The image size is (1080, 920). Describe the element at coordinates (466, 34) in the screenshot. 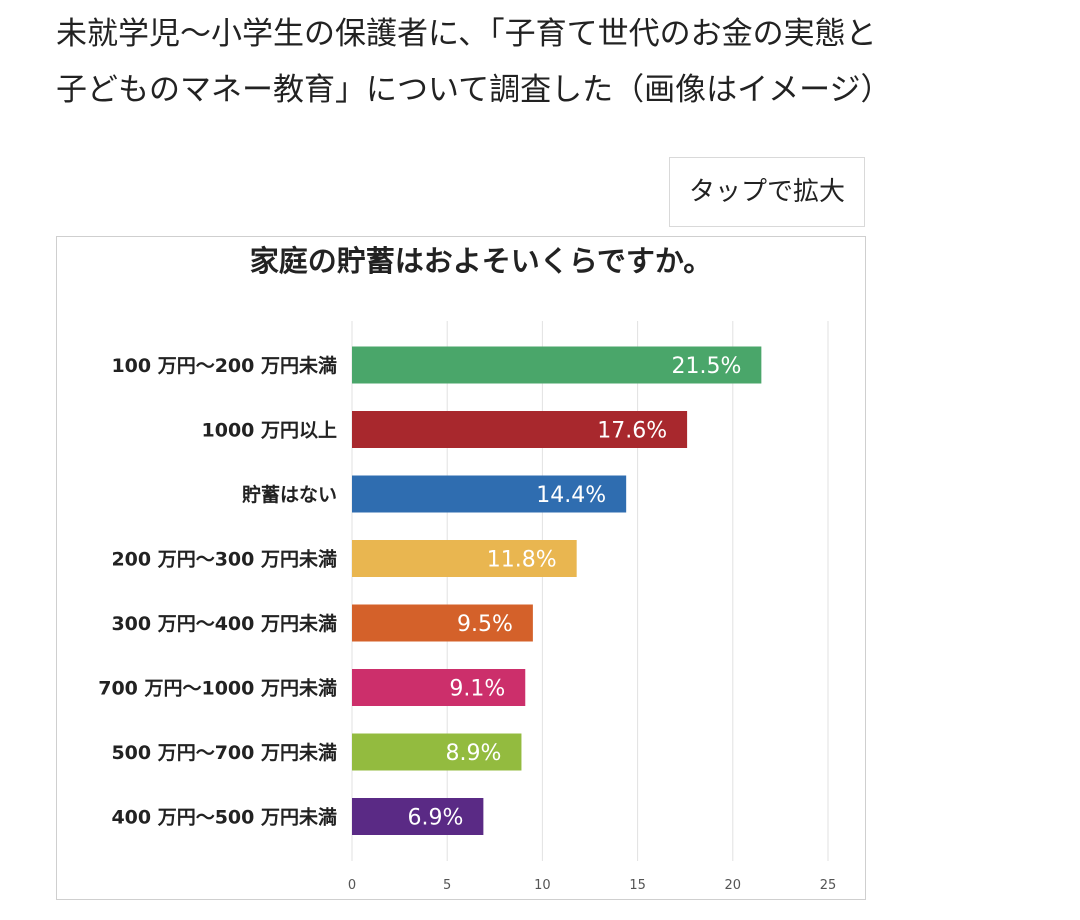

I see `caption-line-1: 未就学児～小学生の保護者に、「子育て世代のお金の実態と` at that location.